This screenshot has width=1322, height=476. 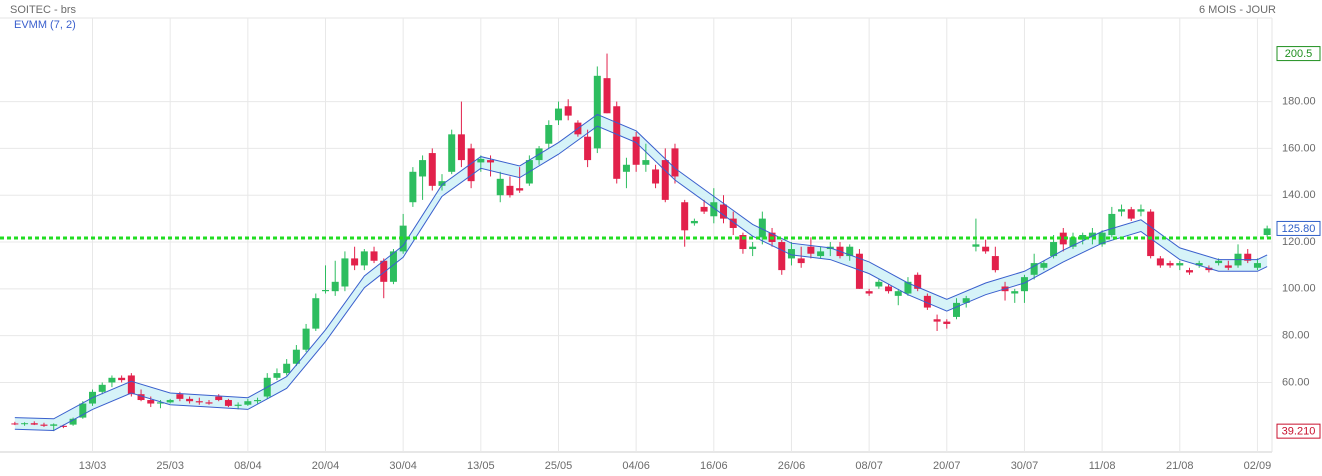 I want to click on price-tag-label: 39.210, so click(x=1299, y=432).